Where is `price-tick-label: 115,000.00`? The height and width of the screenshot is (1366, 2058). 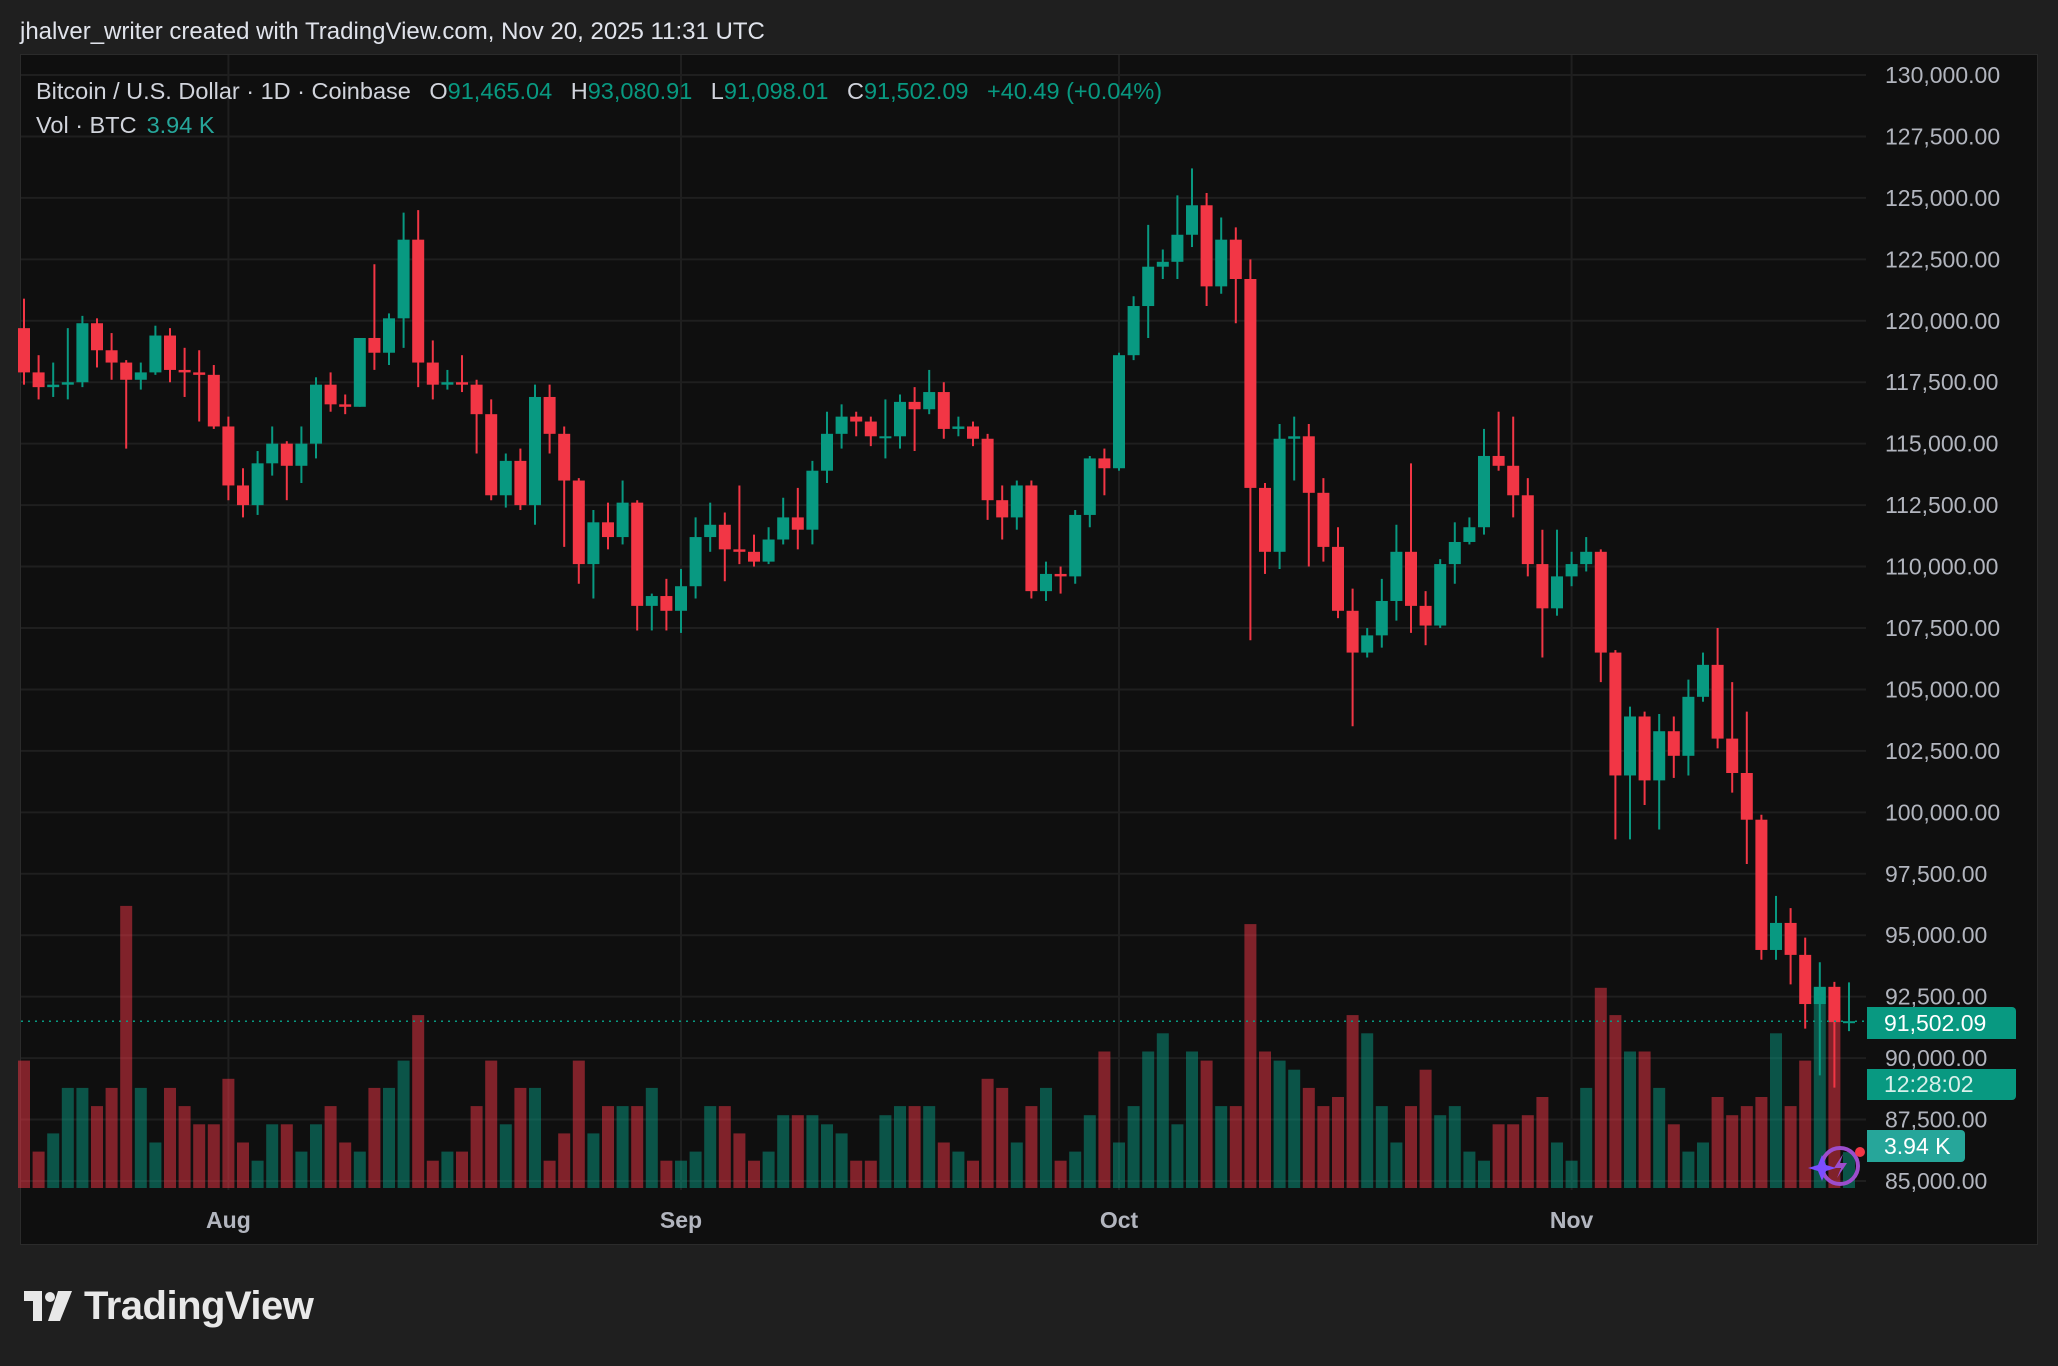 price-tick-label: 115,000.00 is located at coordinates (1941, 444).